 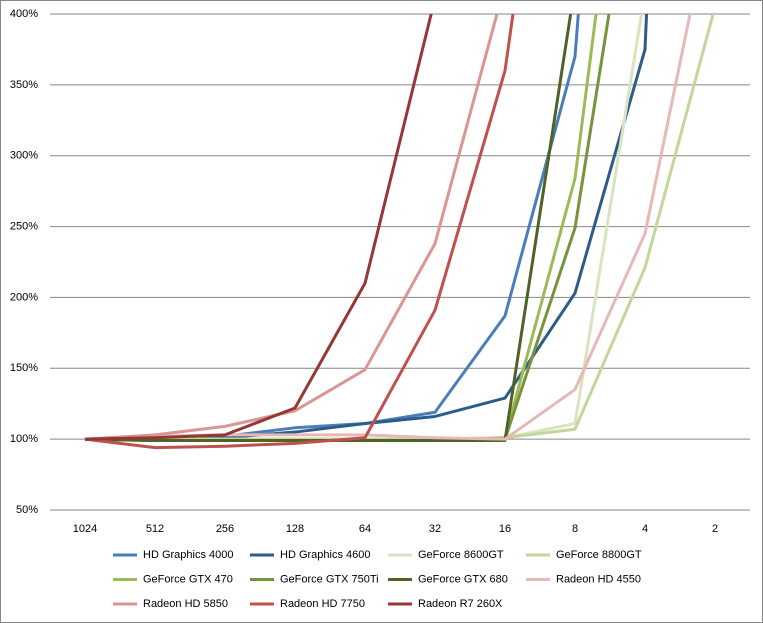 I want to click on y-tick-label: 150%, so click(x=24, y=368).